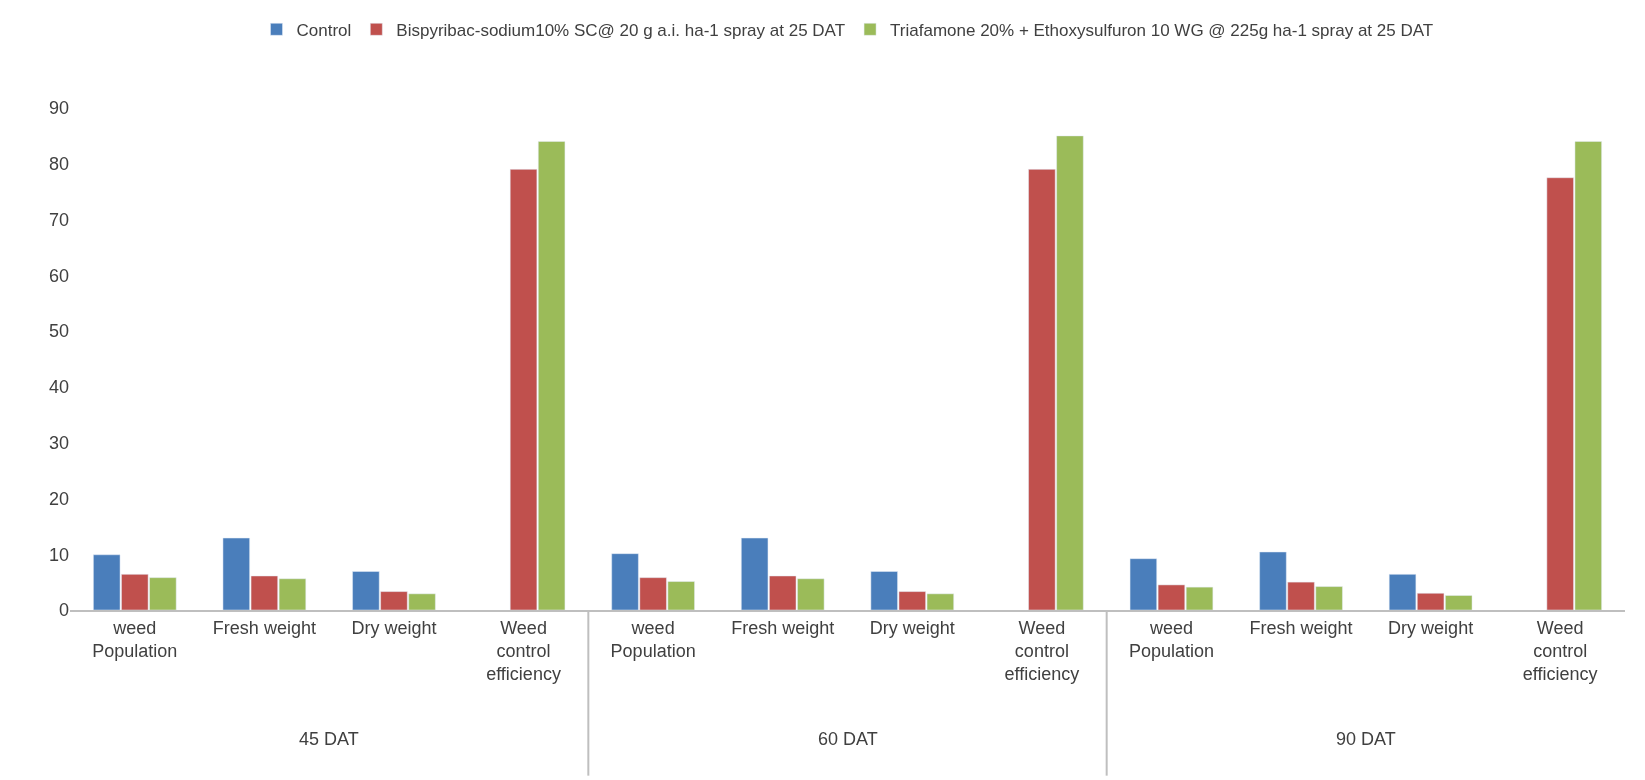 The image size is (1645, 780). What do you see at coordinates (324, 30) in the screenshot?
I see `legend-label: Control` at bounding box center [324, 30].